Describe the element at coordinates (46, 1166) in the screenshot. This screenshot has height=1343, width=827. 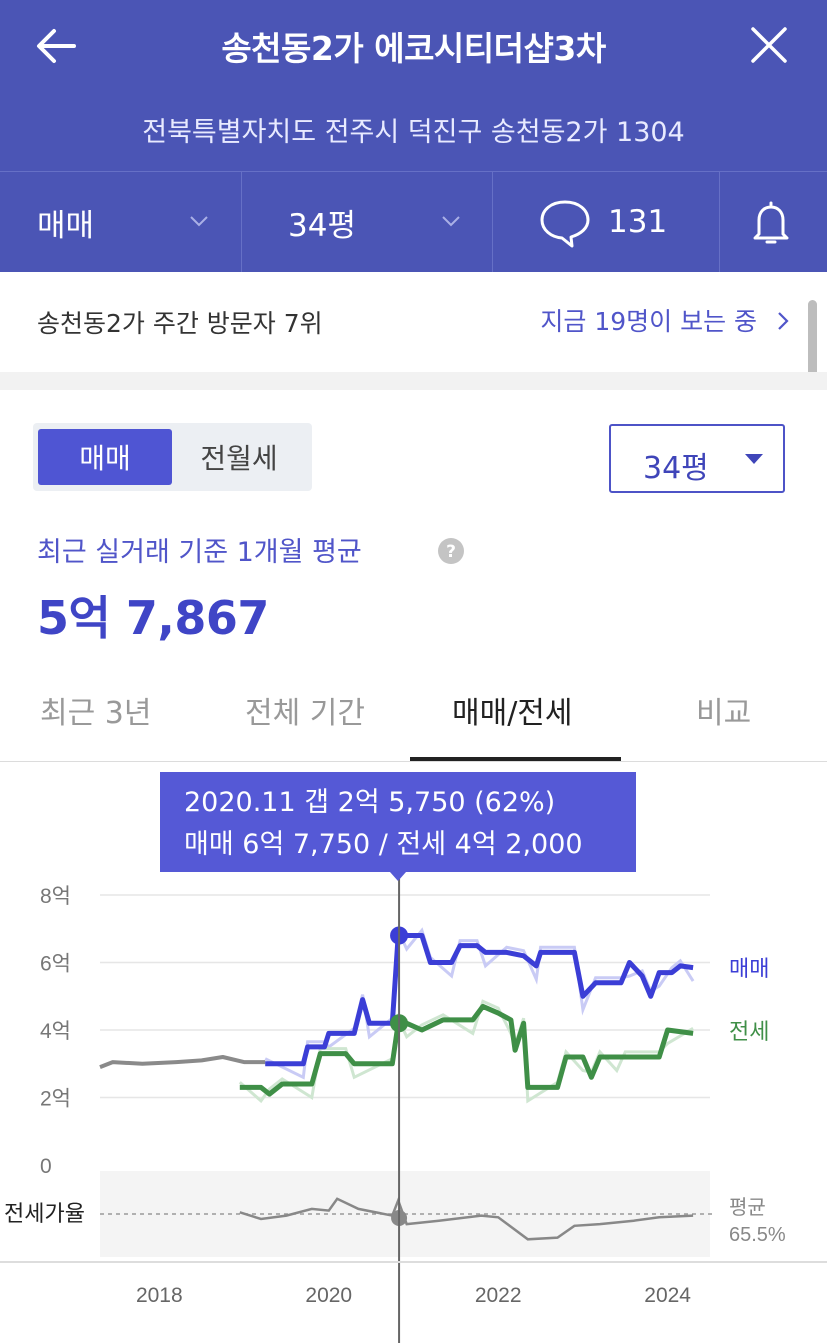
I see `y-tick-label: 0` at that location.